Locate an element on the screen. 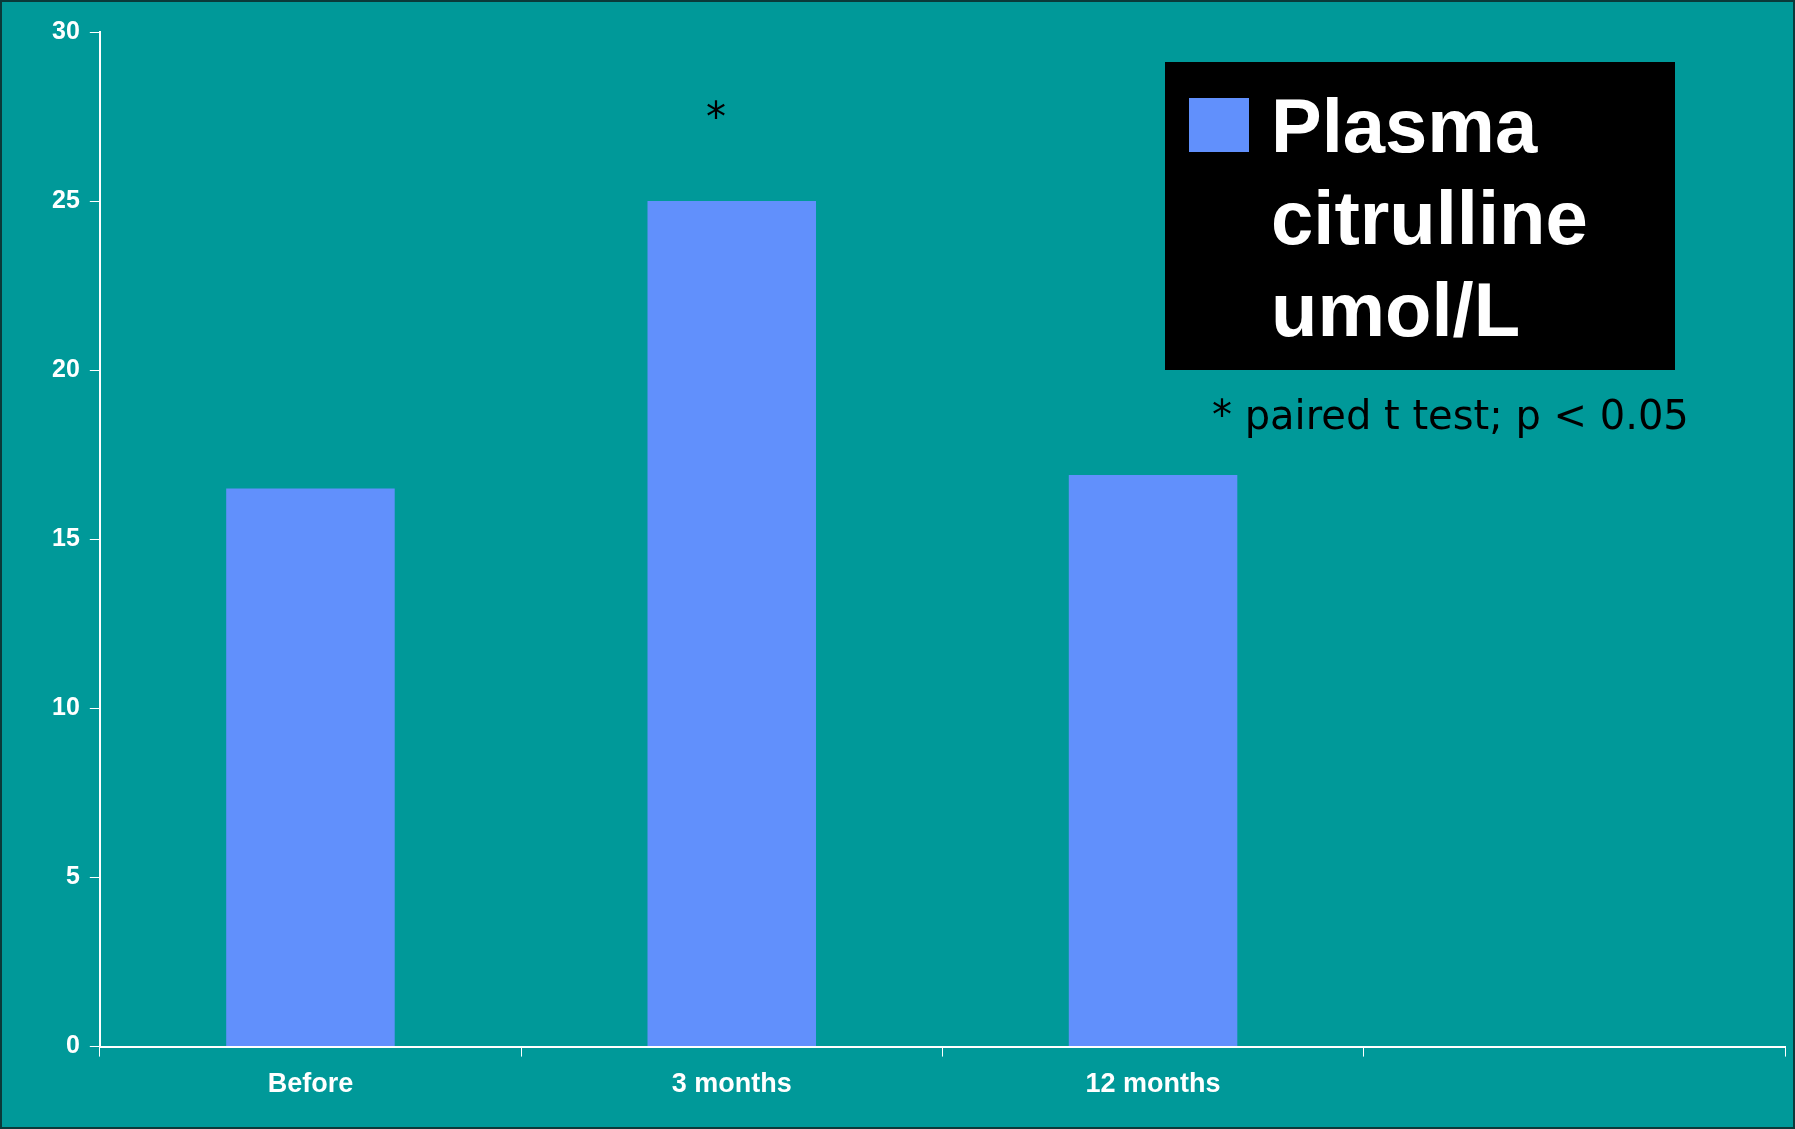 This screenshot has height=1129, width=1795. annotation: * paired t test; p < 0.05 is located at coordinates (1450, 415).